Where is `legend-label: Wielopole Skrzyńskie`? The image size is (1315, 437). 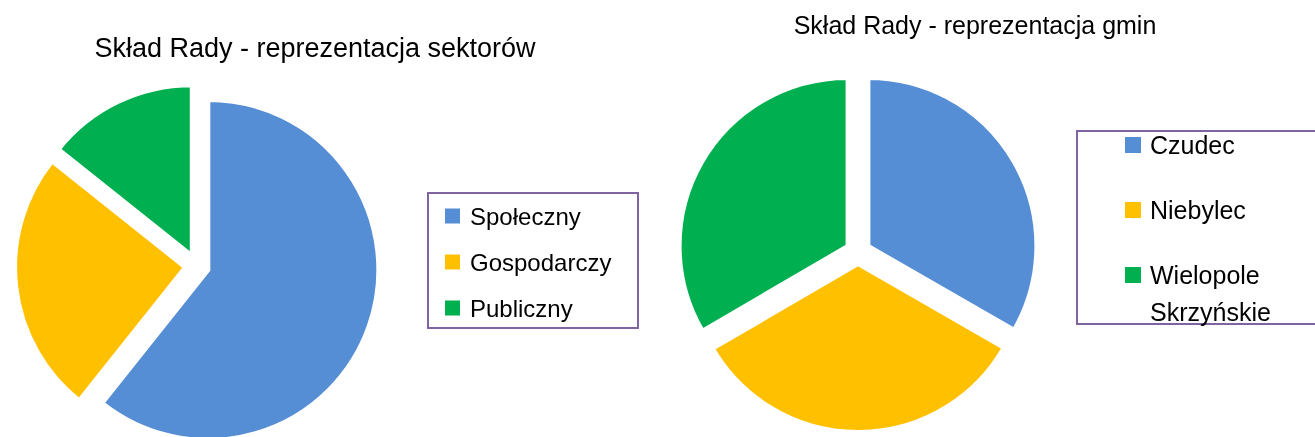
legend-label: Wielopole Skrzyńskie is located at coordinates (1210, 293).